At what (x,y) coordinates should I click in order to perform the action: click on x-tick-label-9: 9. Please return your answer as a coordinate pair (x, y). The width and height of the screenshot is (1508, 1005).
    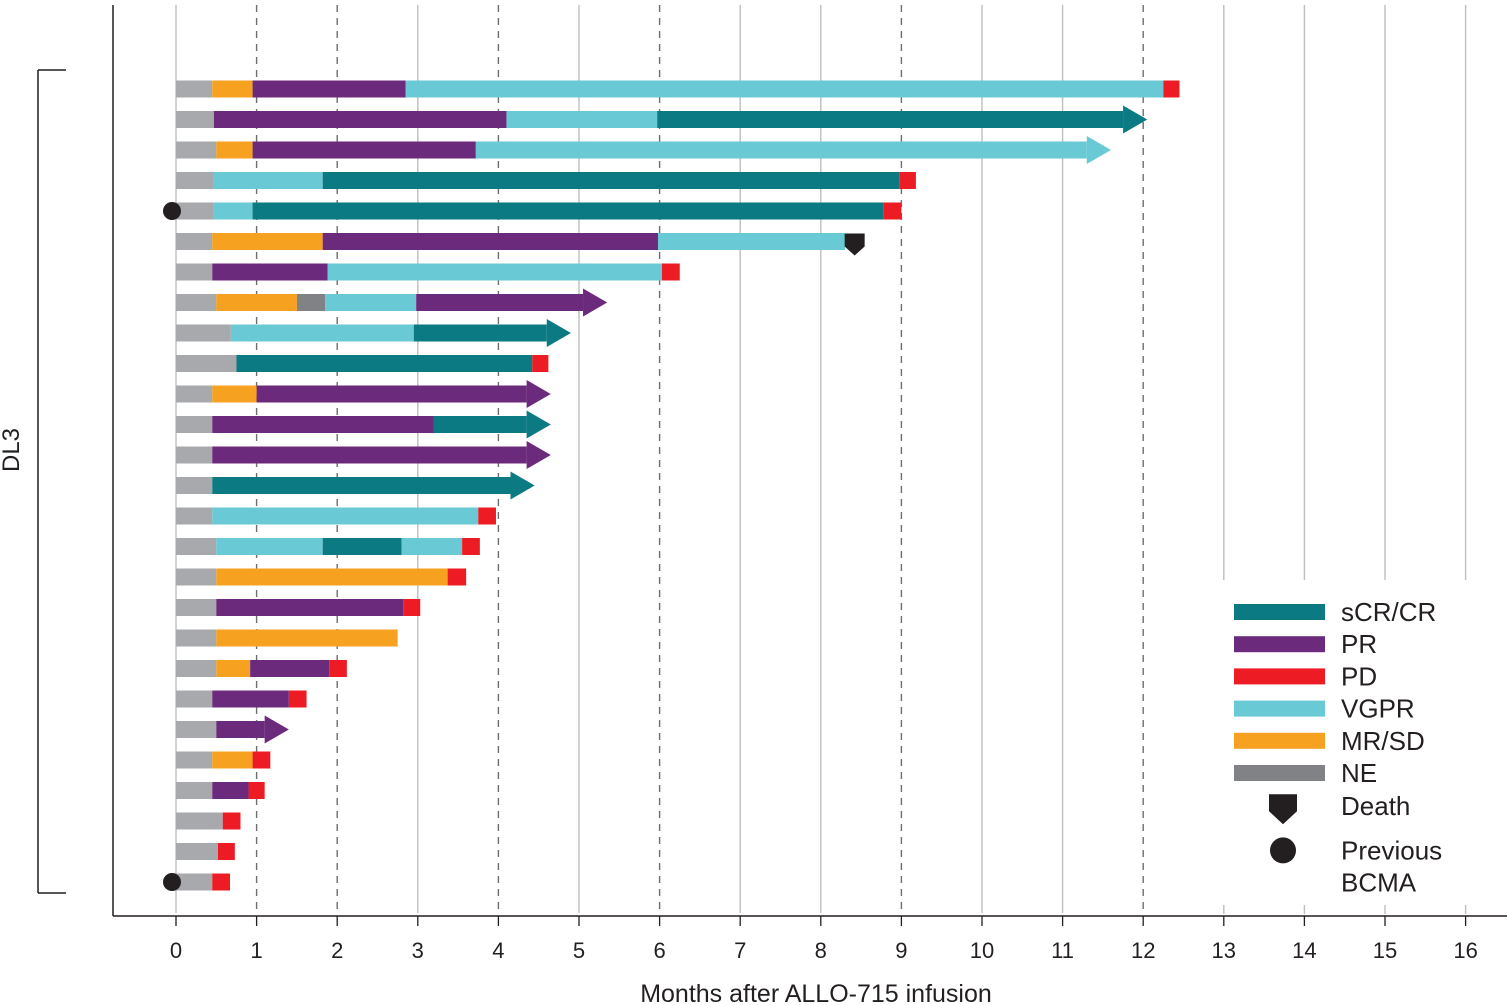
    Looking at the image, I should click on (901, 950).